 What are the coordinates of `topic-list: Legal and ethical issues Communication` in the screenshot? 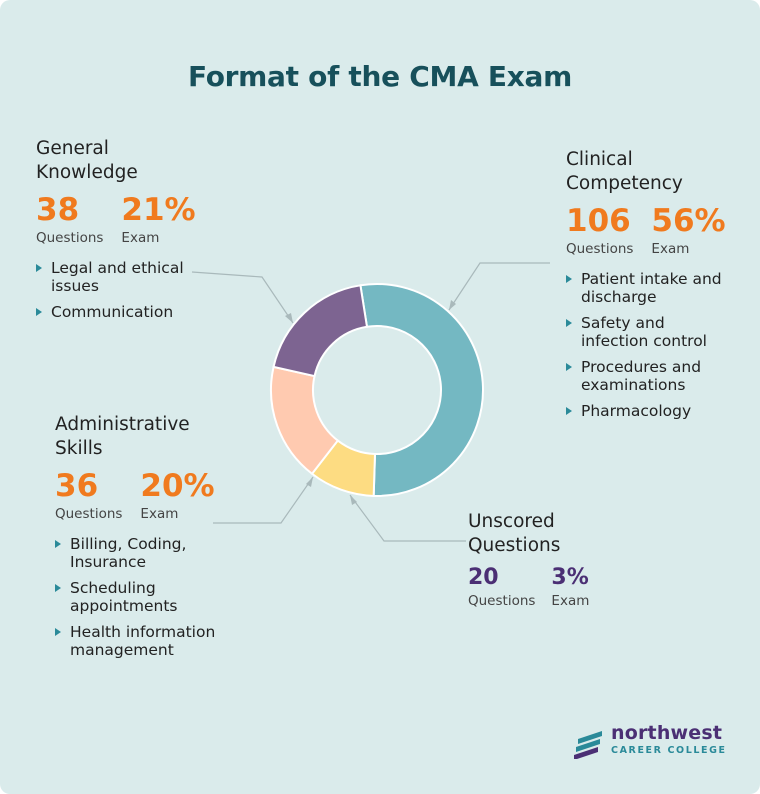 It's located at (111, 290).